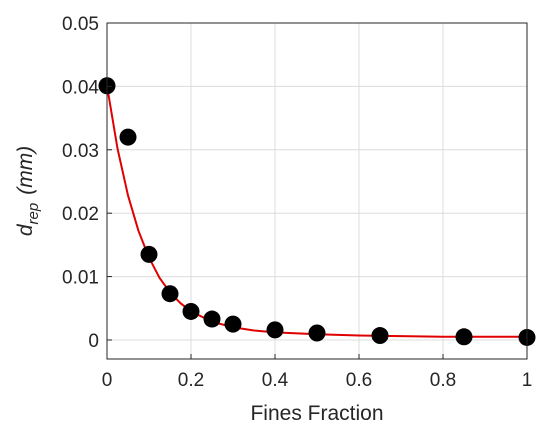 The width and height of the screenshot is (550, 442). Describe the element at coordinates (316, 413) in the screenshot. I see `x-axis-label: Fines Fraction` at that location.